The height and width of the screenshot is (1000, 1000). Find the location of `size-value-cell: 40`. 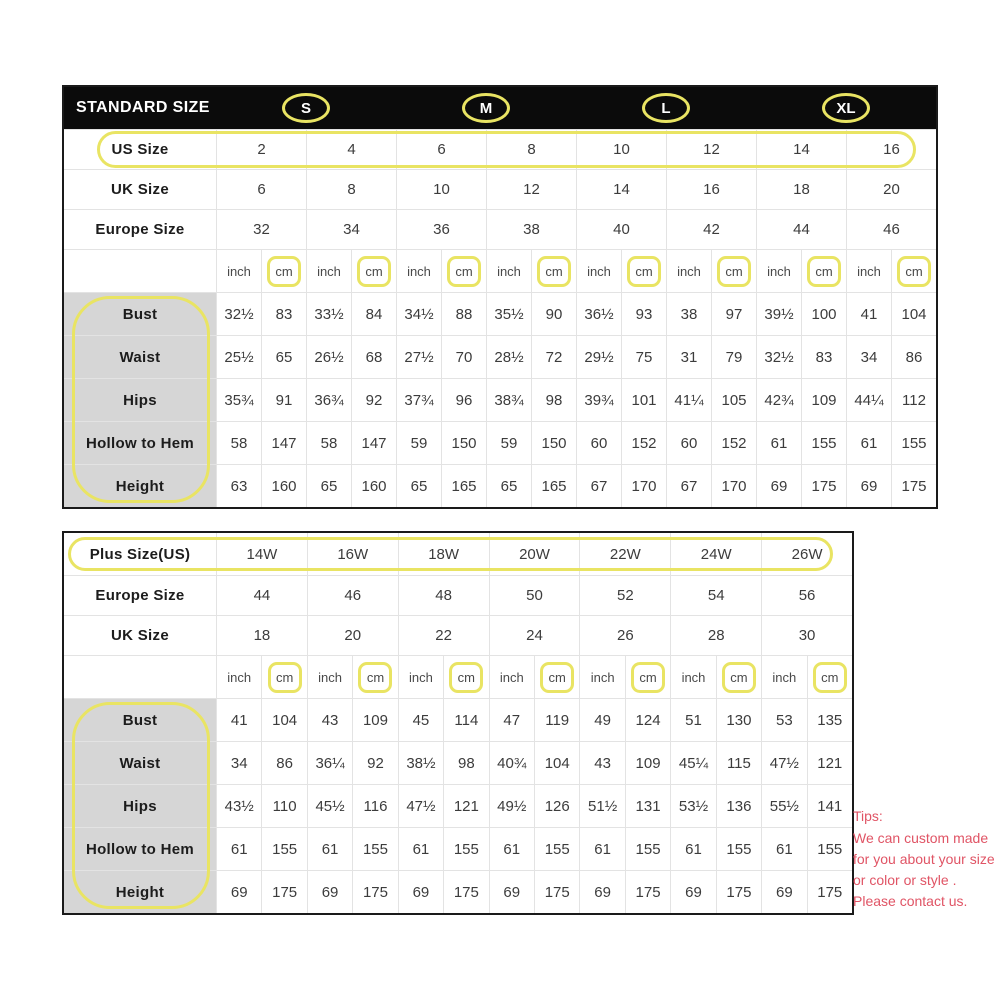

size-value-cell: 40 is located at coordinates (621, 229).